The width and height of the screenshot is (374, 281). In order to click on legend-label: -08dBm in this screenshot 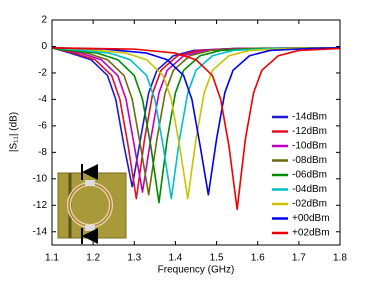, I will do `click(309, 160)`.